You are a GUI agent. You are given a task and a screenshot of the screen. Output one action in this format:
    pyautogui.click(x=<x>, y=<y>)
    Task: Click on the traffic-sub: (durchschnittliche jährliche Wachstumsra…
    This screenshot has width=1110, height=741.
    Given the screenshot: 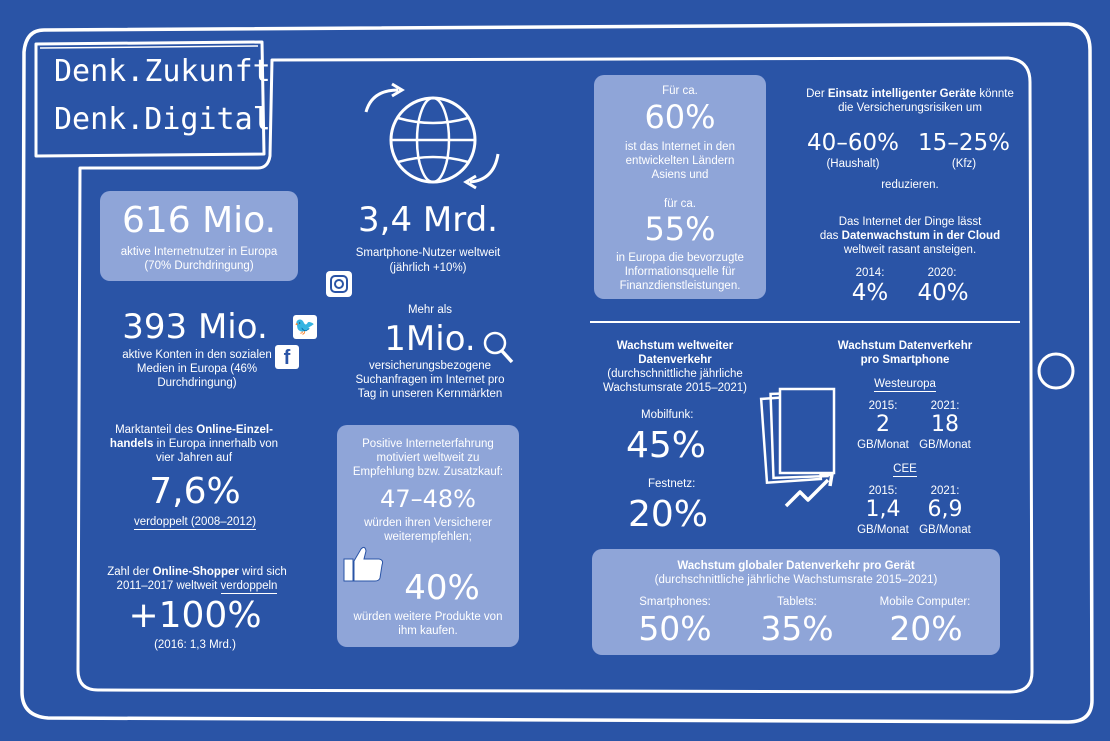 What is the action you would take?
    pyautogui.click(x=675, y=381)
    